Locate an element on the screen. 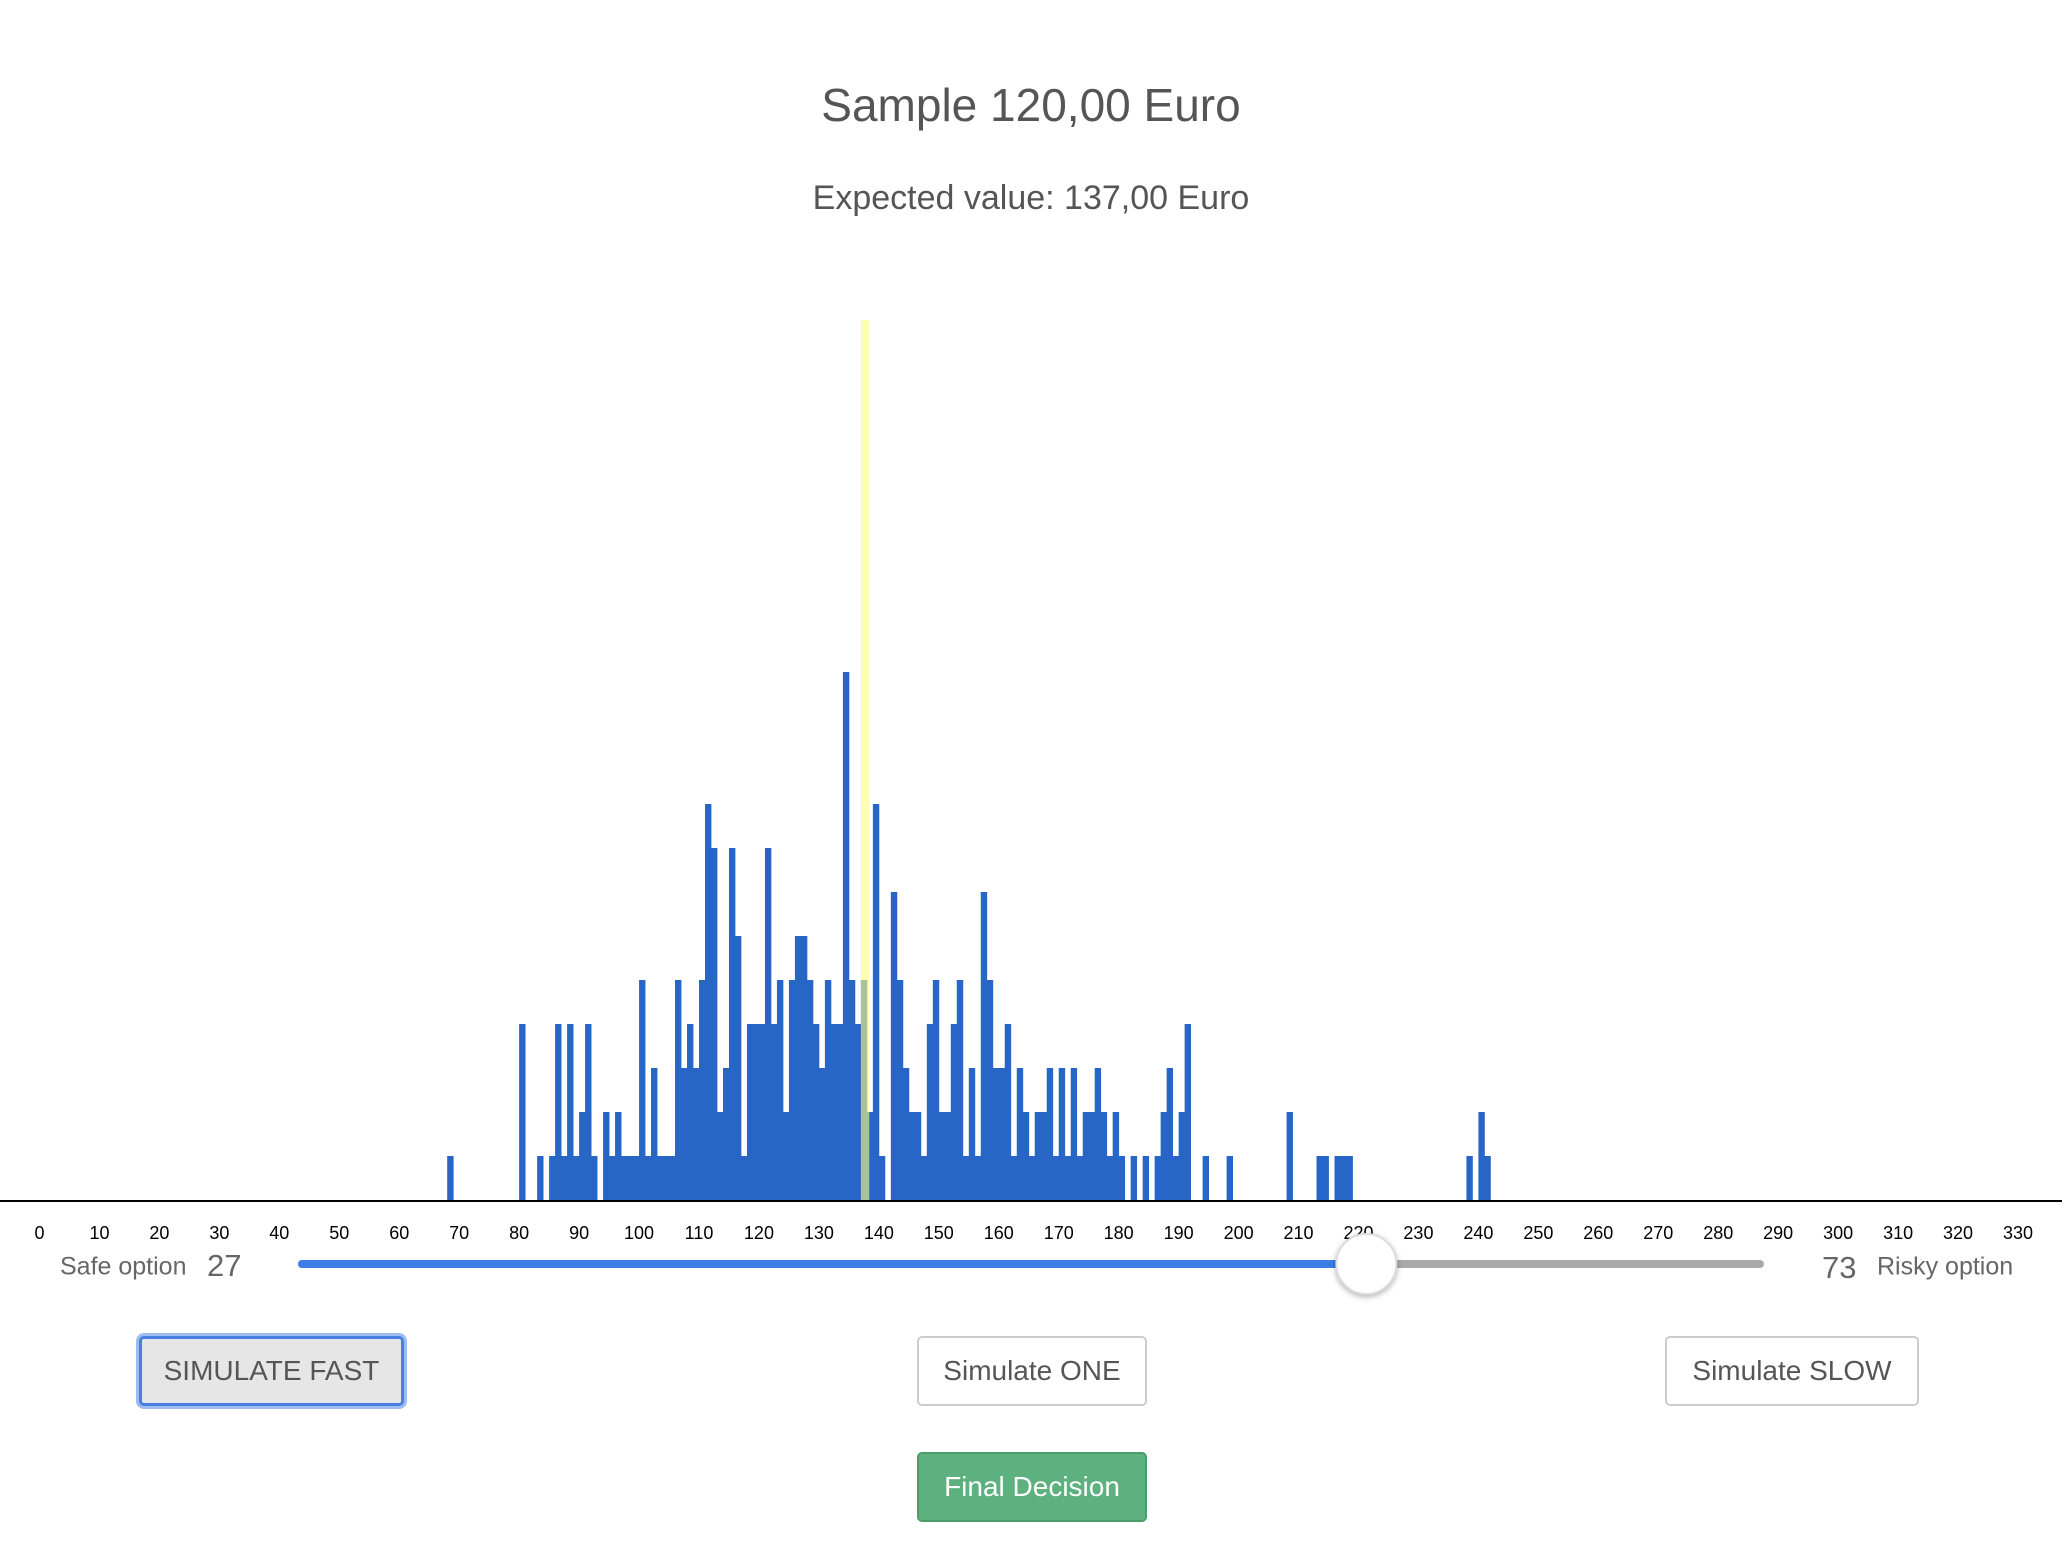 This screenshot has height=1542, width=2062. risky-label: Risky option is located at coordinates (1945, 1267).